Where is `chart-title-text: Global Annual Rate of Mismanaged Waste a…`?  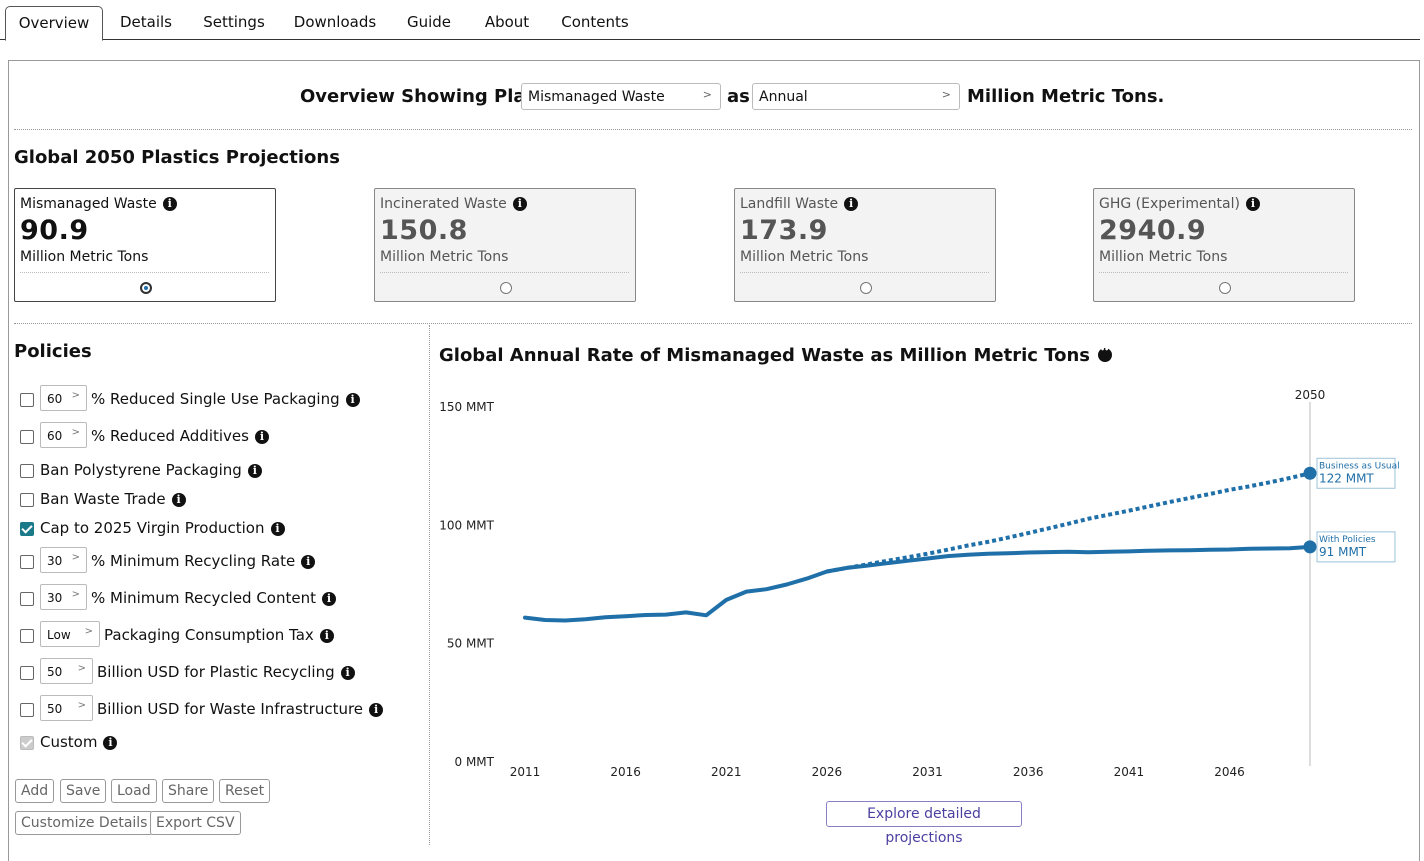 chart-title-text: Global Annual Rate of Mismanaged Waste a… is located at coordinates (764, 355).